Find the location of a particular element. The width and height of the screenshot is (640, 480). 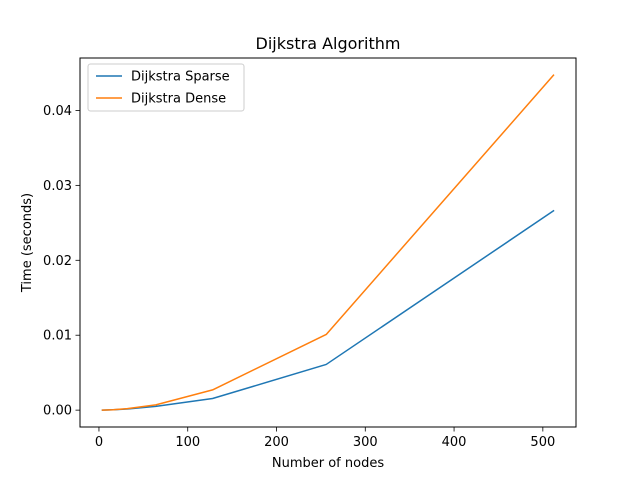

x-axis-title: Number of nodes is located at coordinates (328, 463).